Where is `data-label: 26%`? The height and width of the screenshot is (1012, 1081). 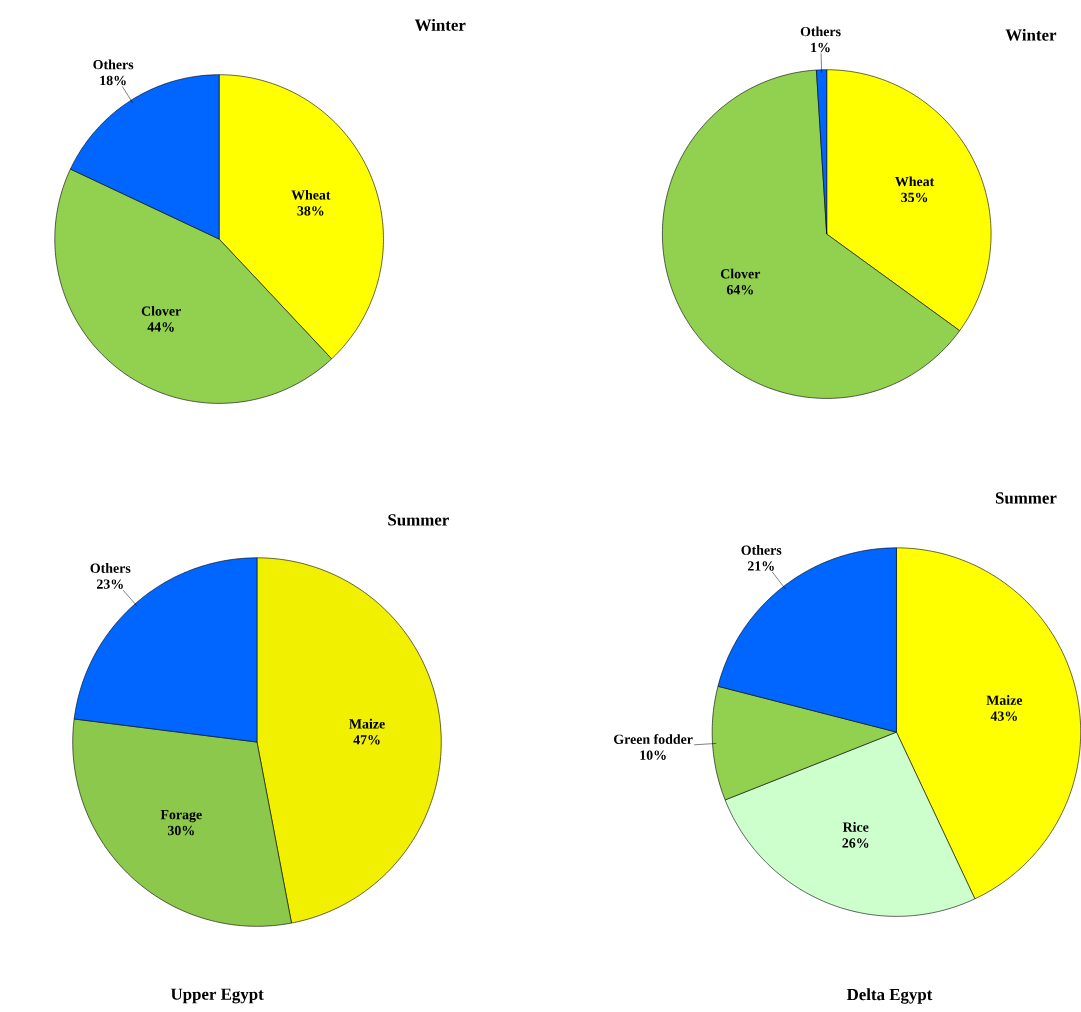 data-label: 26% is located at coordinates (855, 843).